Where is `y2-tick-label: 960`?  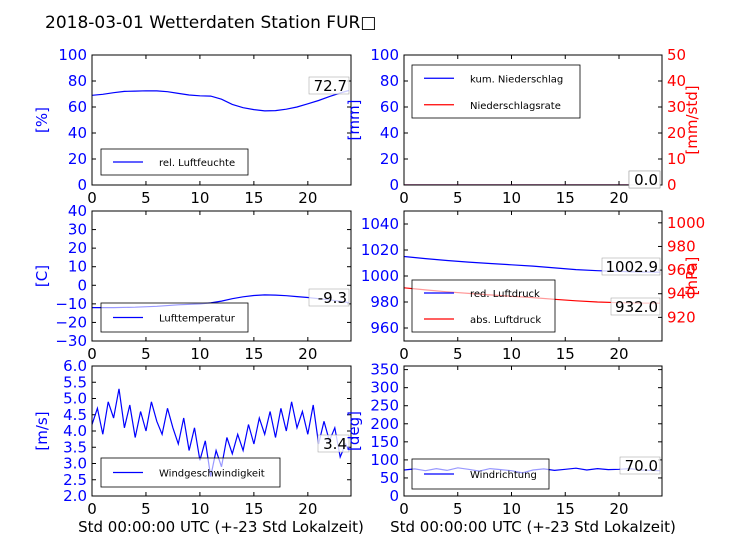 y2-tick-label: 960 is located at coordinates (681, 270).